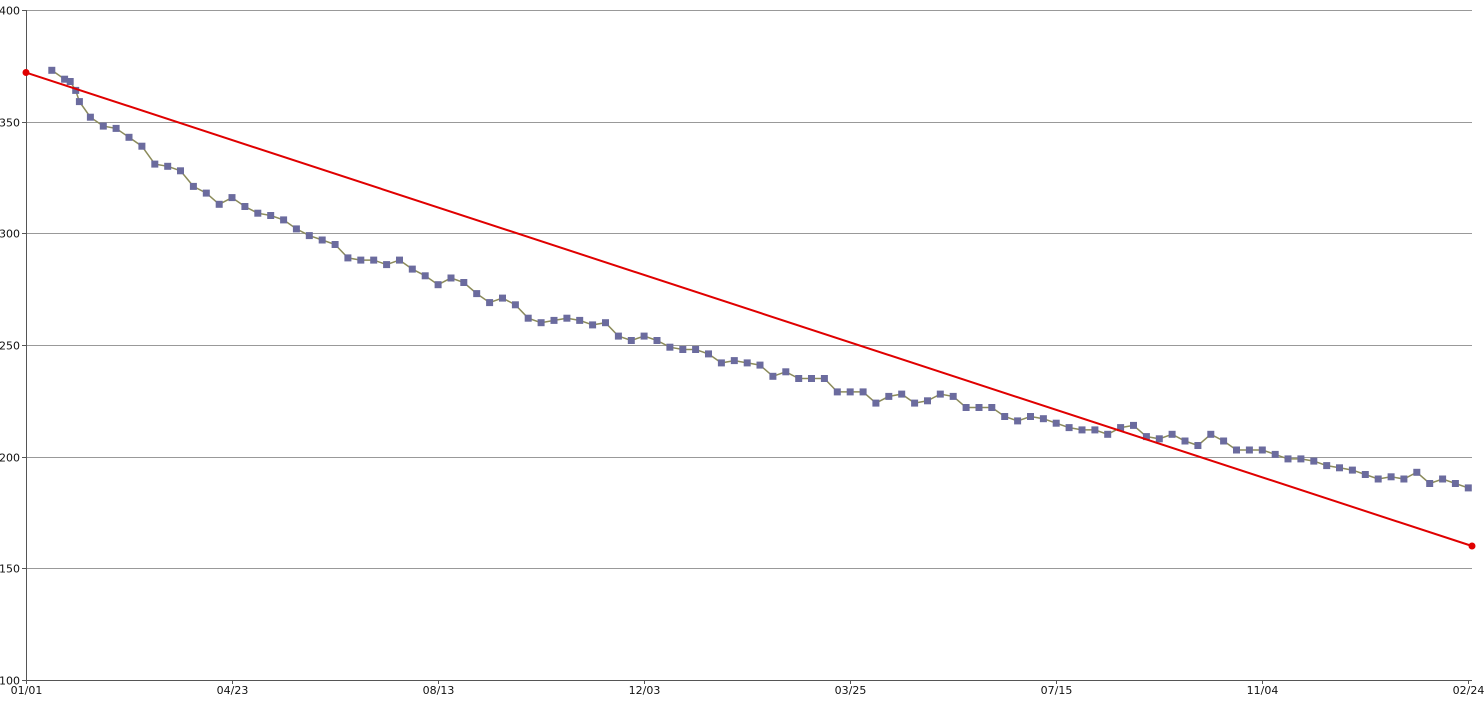 The width and height of the screenshot is (1484, 703). What do you see at coordinates (26, 73) in the screenshot?
I see `trend-start-point` at bounding box center [26, 73].